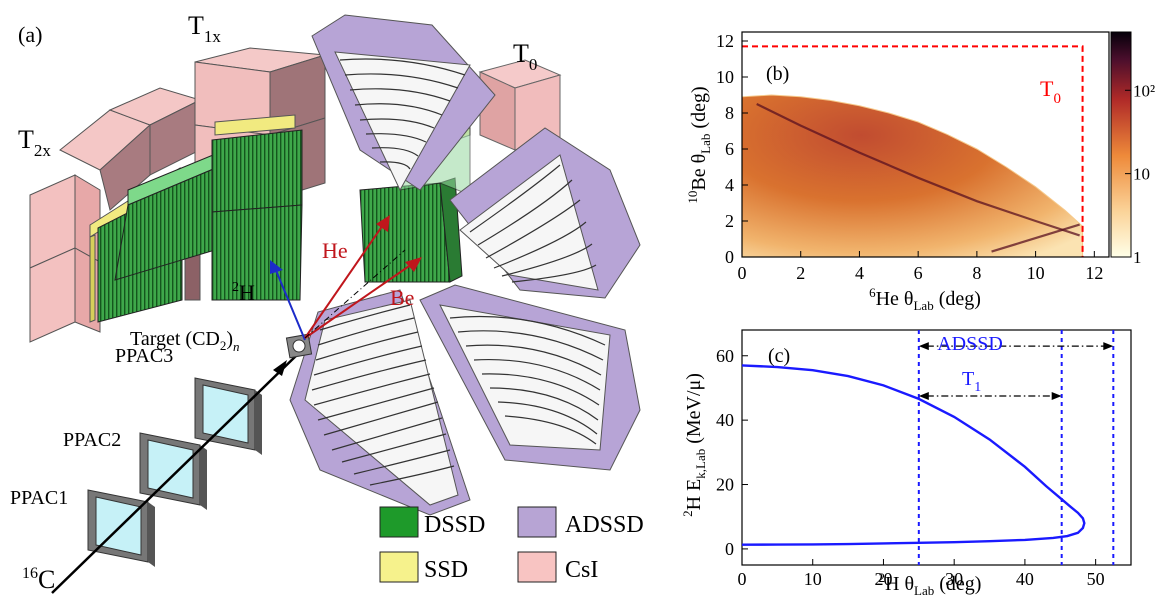 The image size is (1166, 597). Describe the element at coordinates (813, 579) in the screenshot. I see `chart-c-xtick-label: 10` at that location.